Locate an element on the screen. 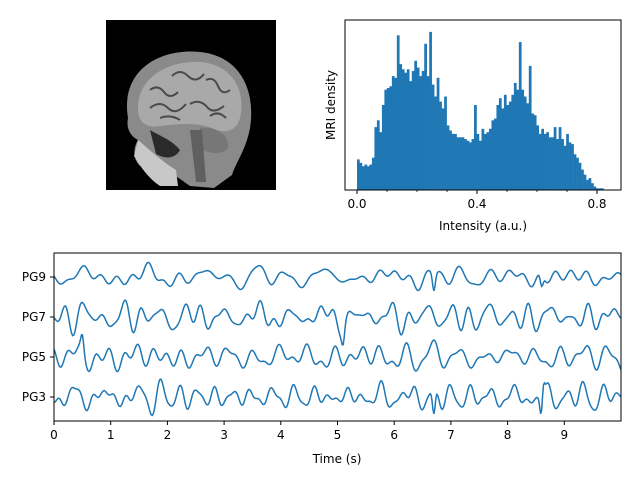 This screenshot has height=480, width=640. histogram-bars is located at coordinates (480, 111).